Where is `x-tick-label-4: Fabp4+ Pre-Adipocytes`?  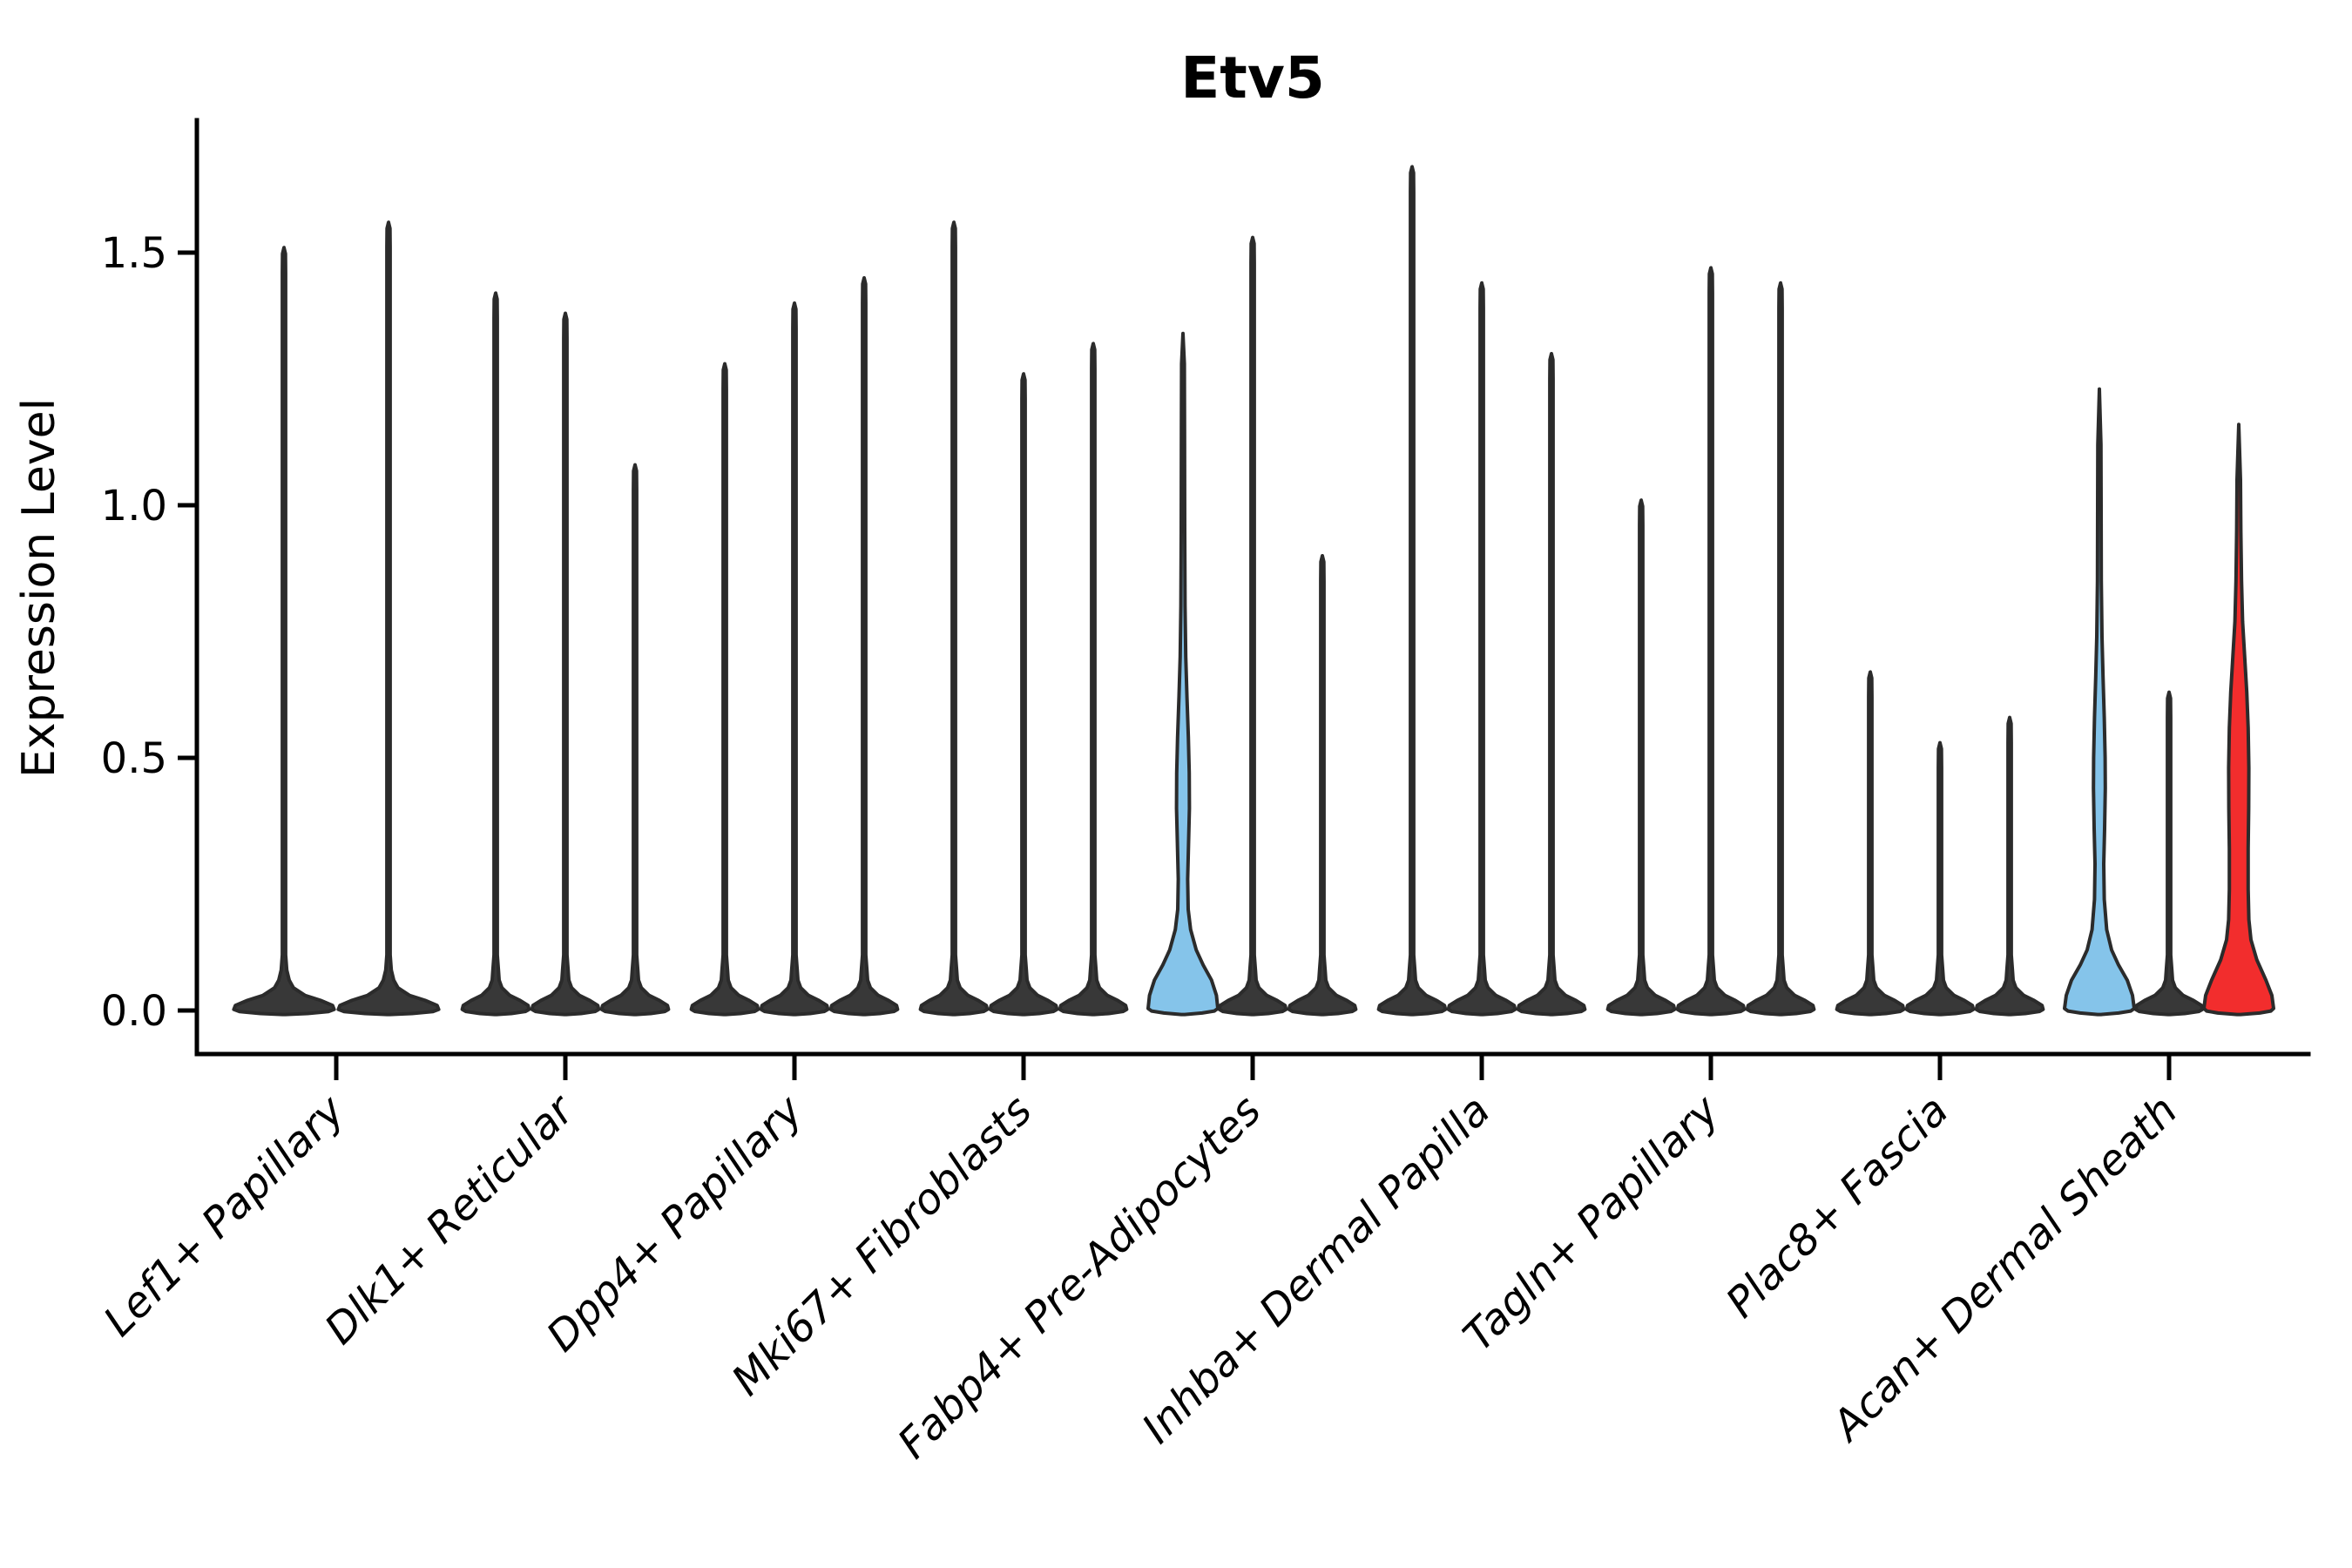 x-tick-label-4: Fabp4+ Pre-Adipocytes is located at coordinates (1080, 1277).